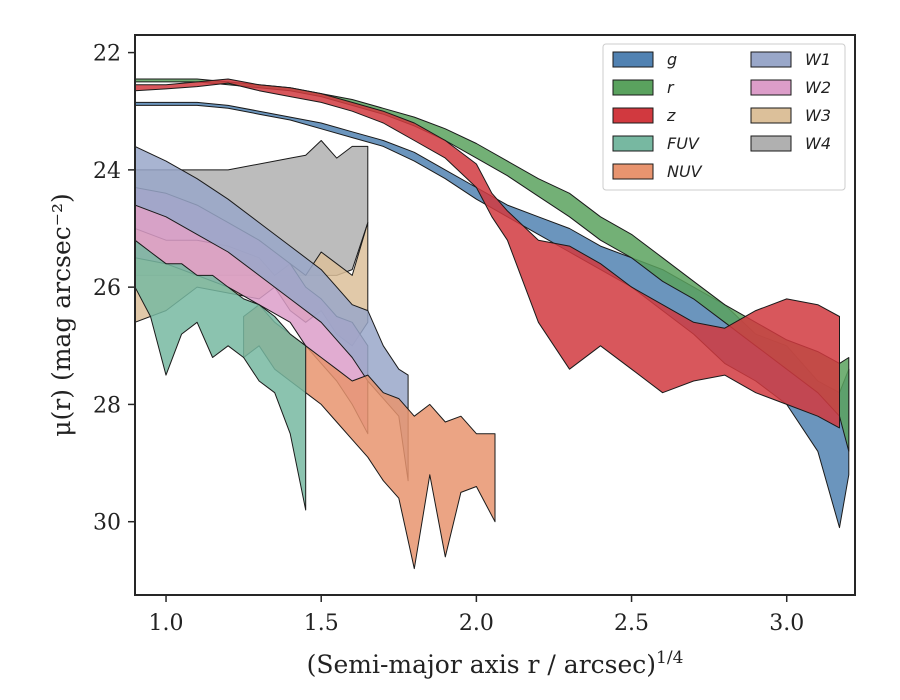 Image resolution: width=900 pixels, height=700 pixels. Describe the element at coordinates (818, 115) in the screenshot. I see `legend-label-w3: W3` at that location.